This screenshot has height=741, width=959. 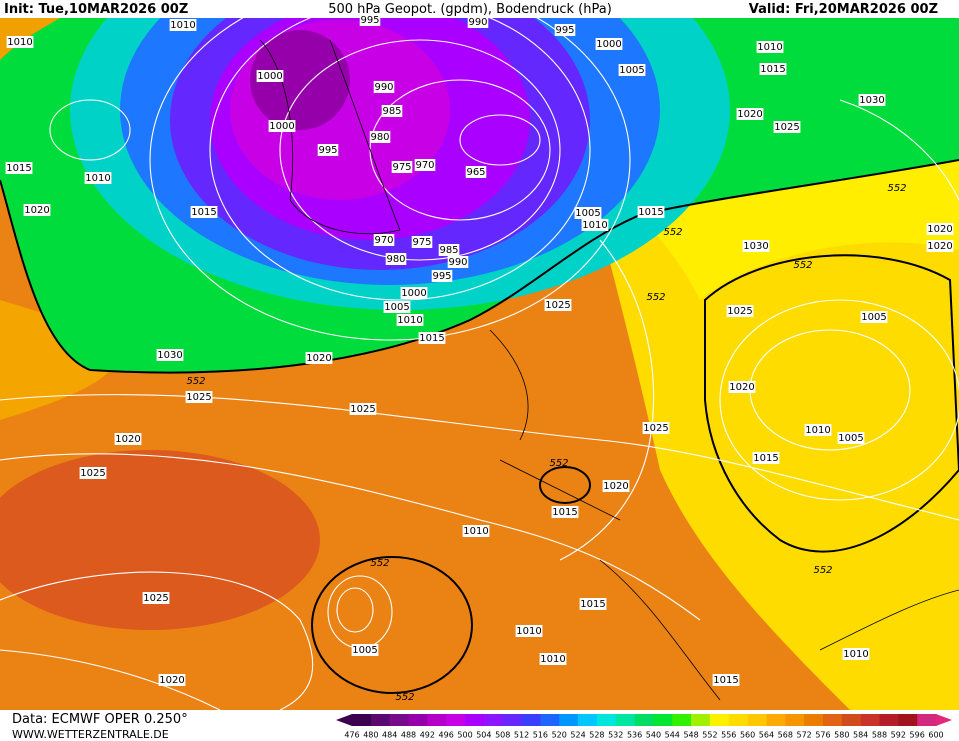 I want to click on colorbar-tick-label: 532, so click(x=615, y=735).